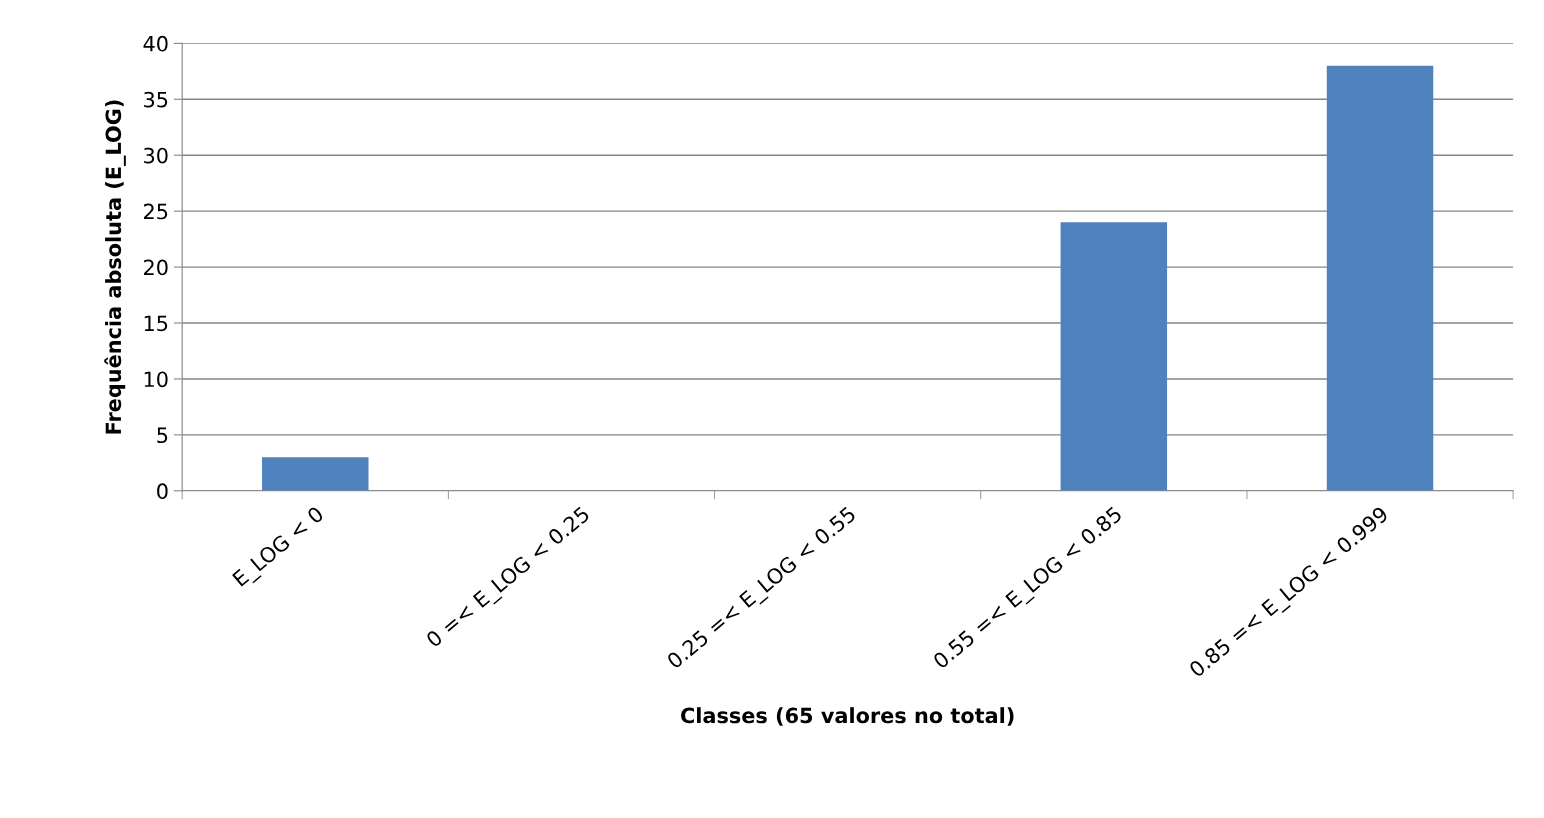 Image resolution: width=1544 pixels, height=818 pixels. What do you see at coordinates (115, 267) in the screenshot?
I see `y-axis-title: Frequência absoluta (E_LOG)` at bounding box center [115, 267].